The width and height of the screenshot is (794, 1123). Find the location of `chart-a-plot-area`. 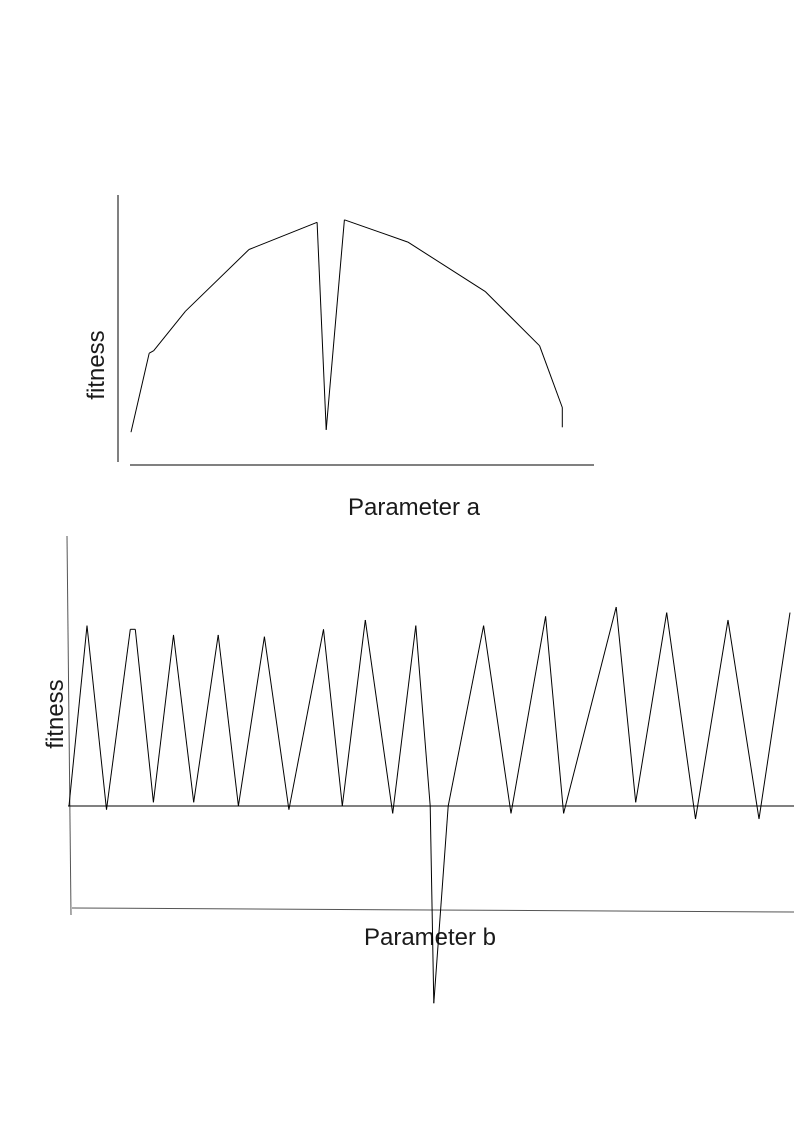

chart-a-plot-area is located at coordinates (346, 326).